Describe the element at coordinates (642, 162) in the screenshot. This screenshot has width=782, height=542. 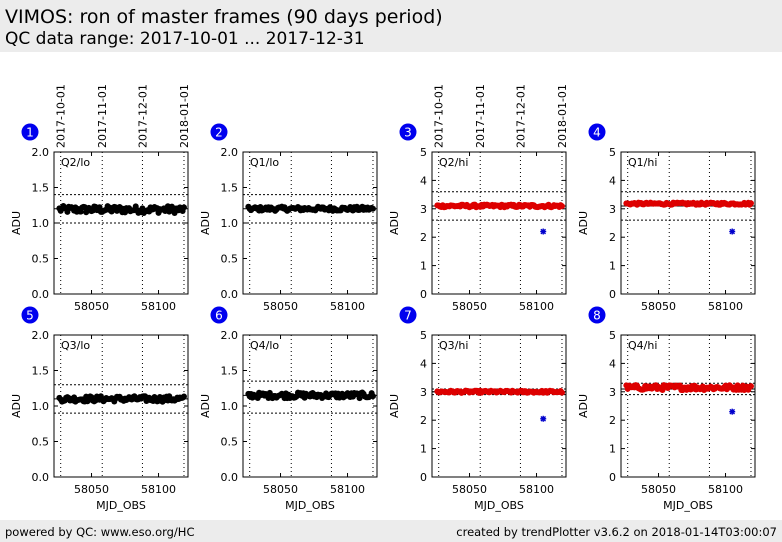
I see `panel-label: Q1/hi` at that location.